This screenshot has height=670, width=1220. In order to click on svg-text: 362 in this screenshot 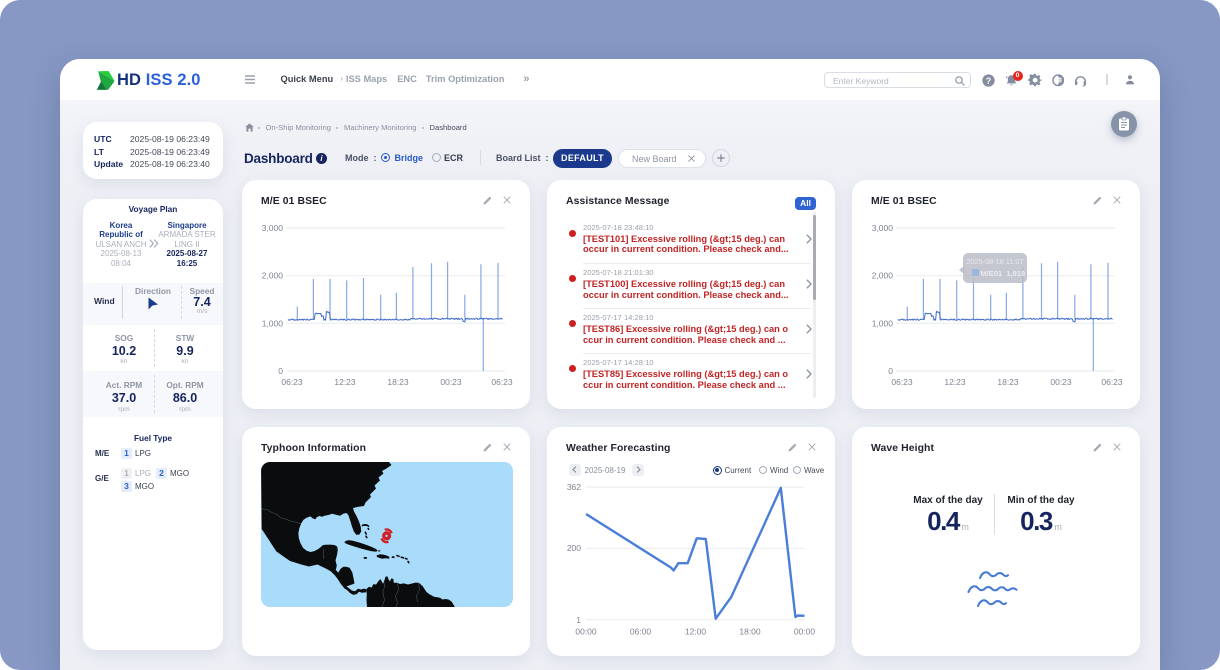, I will do `click(574, 487)`.